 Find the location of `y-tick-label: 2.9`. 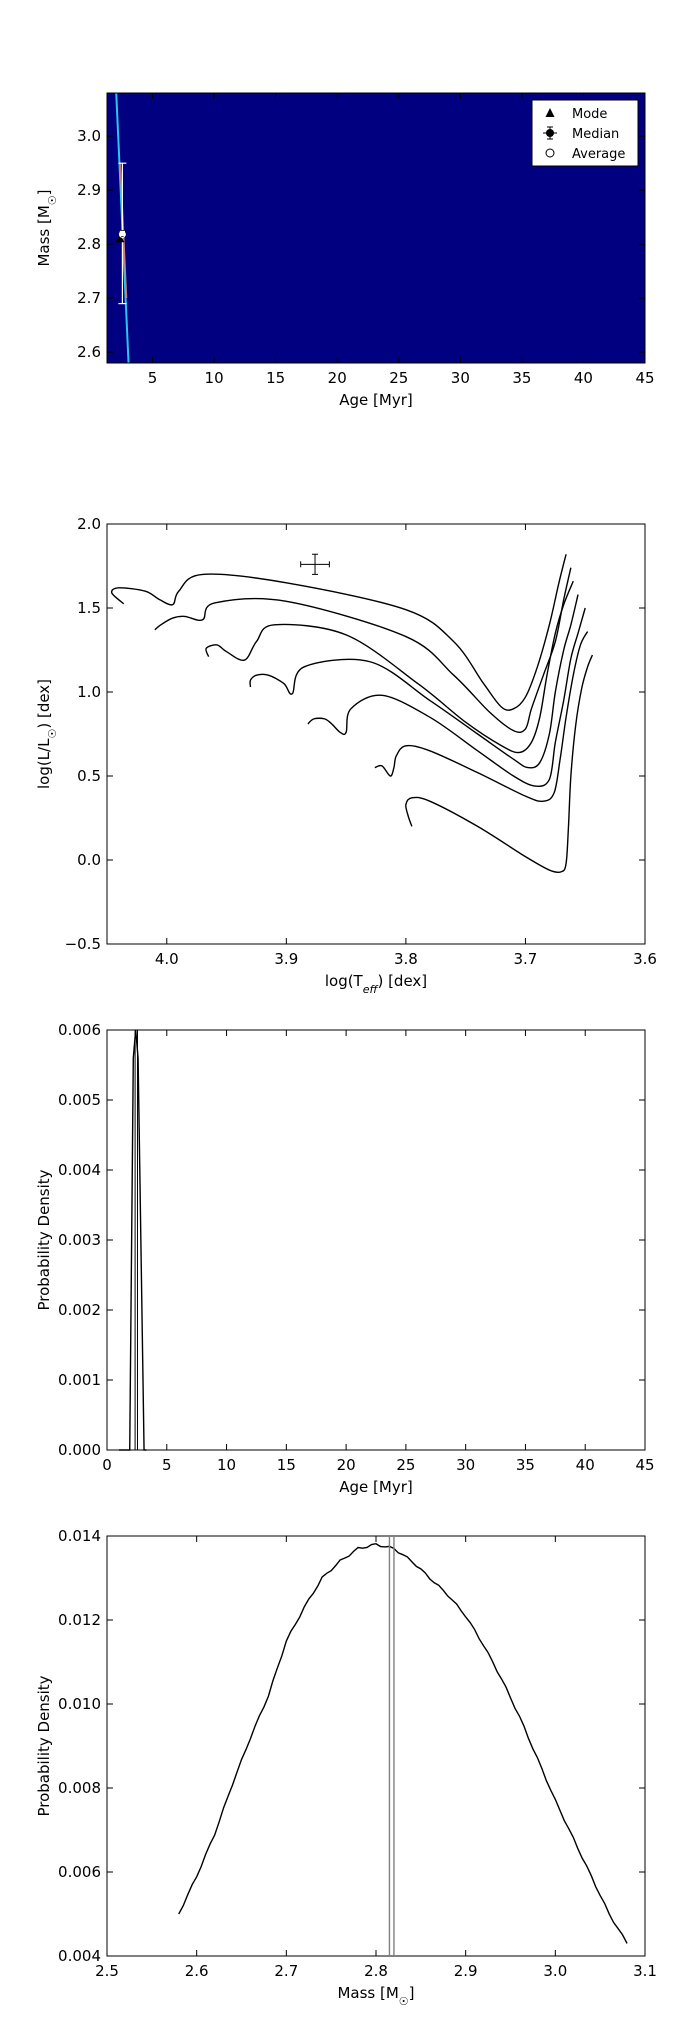

y-tick-label: 2.9 is located at coordinates (89, 190).